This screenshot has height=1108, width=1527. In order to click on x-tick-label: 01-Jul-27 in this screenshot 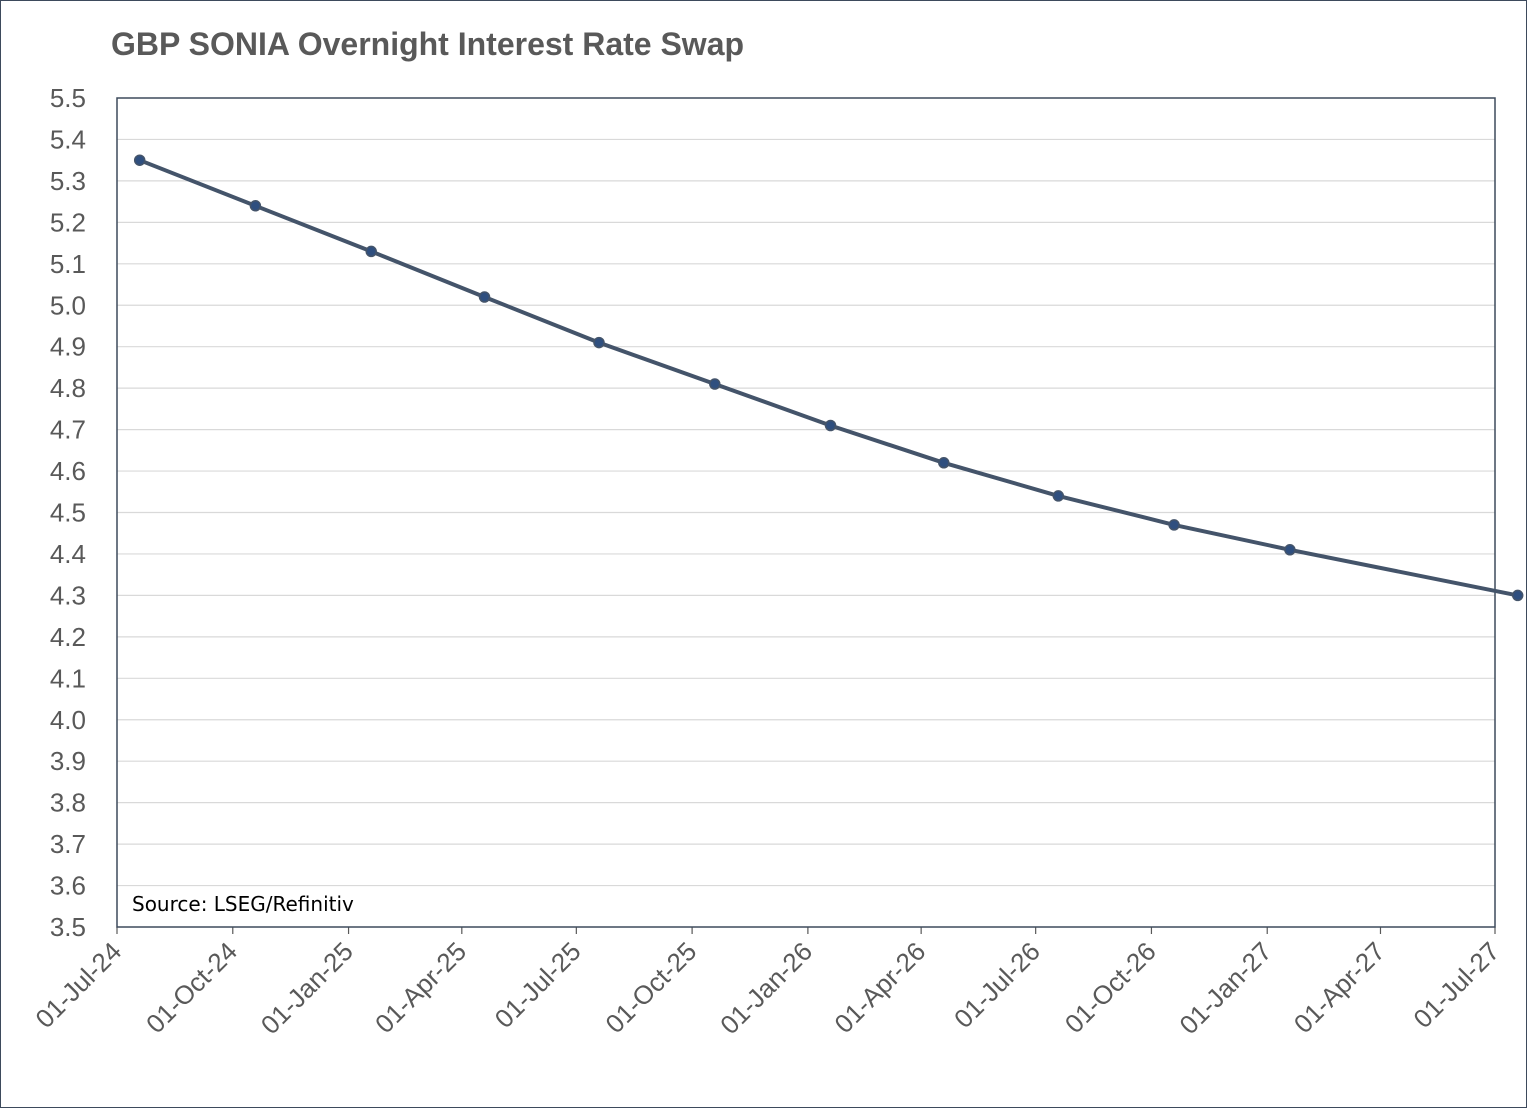, I will do `click(1456, 985)`.